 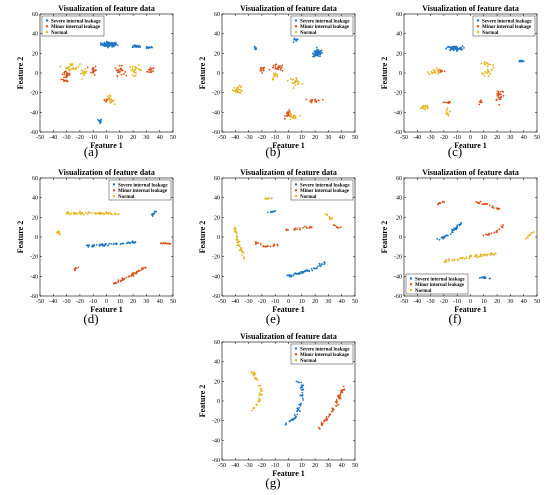 What do you see at coordinates (315, 302) in the screenshot?
I see `x-tick-label: 20` at bounding box center [315, 302].